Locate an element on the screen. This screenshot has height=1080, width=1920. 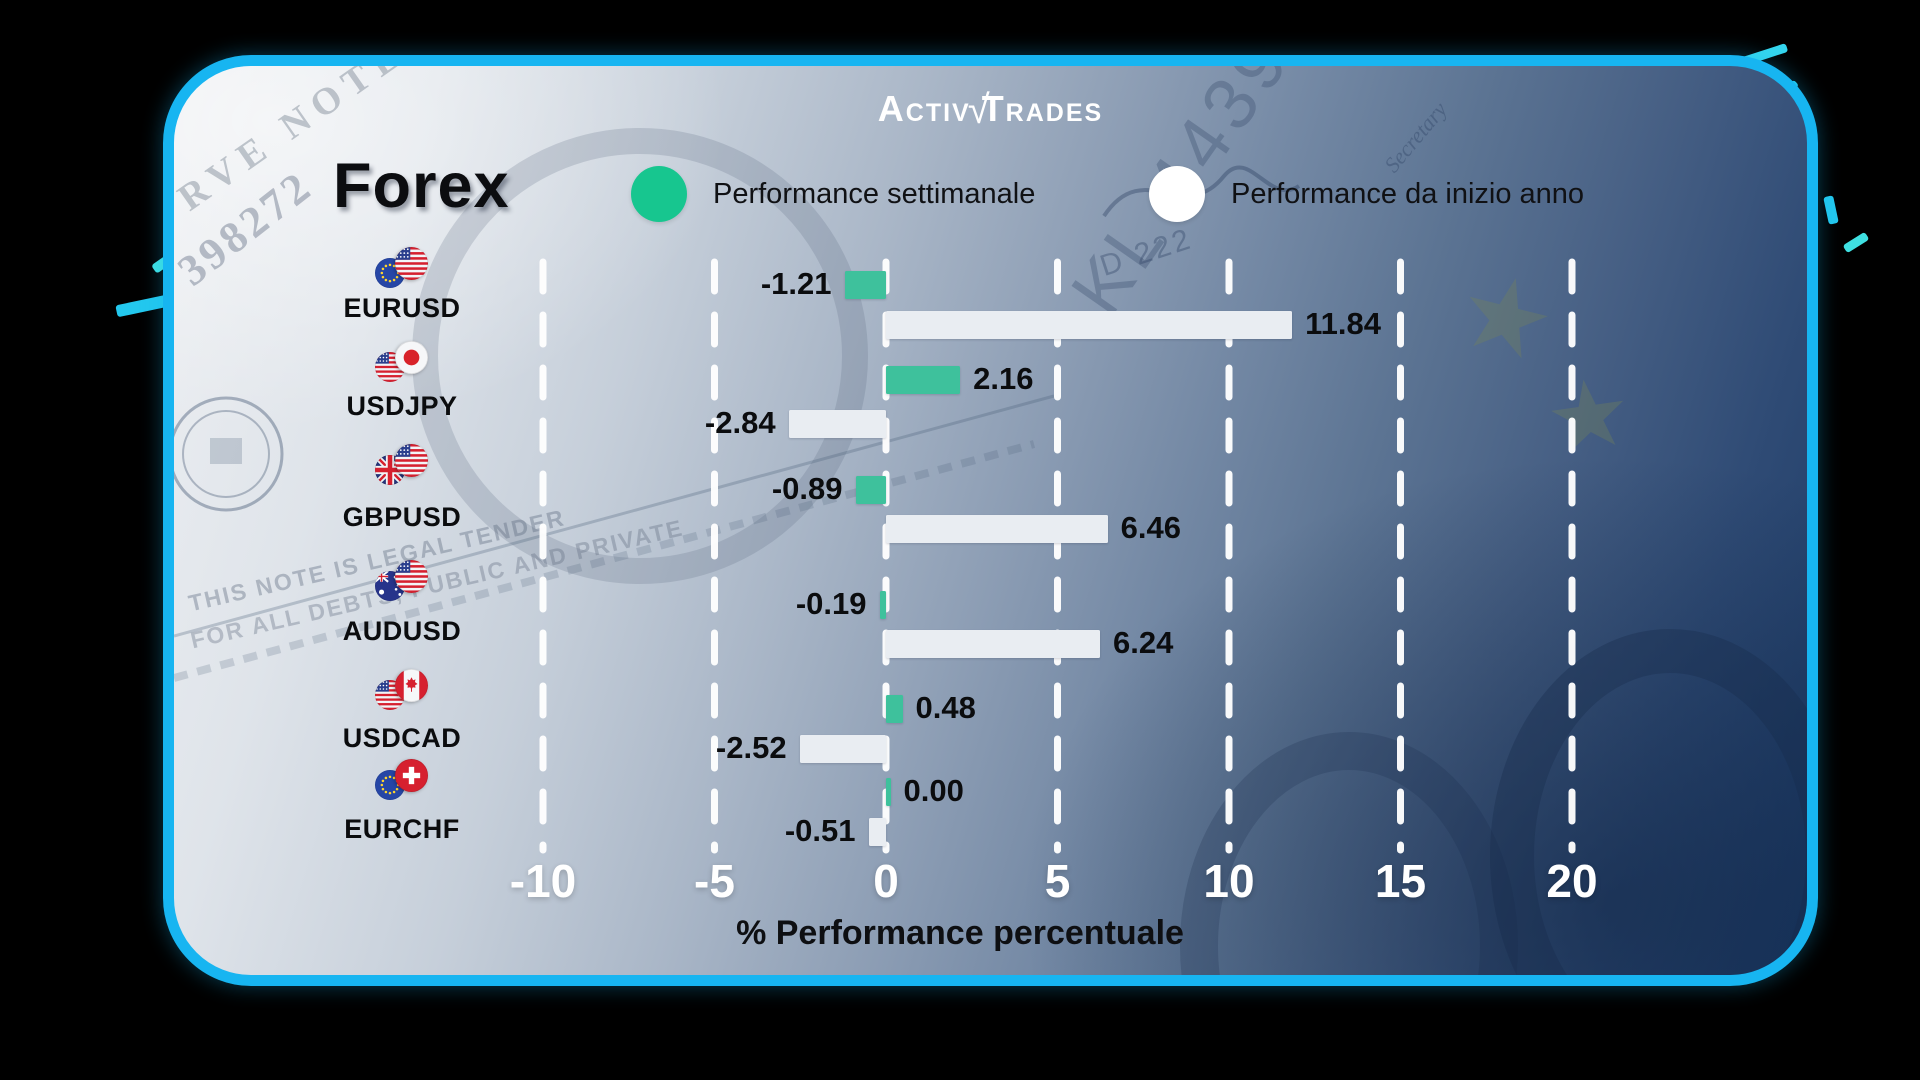
bar-value-label-AUDUSD-ytd: 6.24 is located at coordinates (1143, 642).